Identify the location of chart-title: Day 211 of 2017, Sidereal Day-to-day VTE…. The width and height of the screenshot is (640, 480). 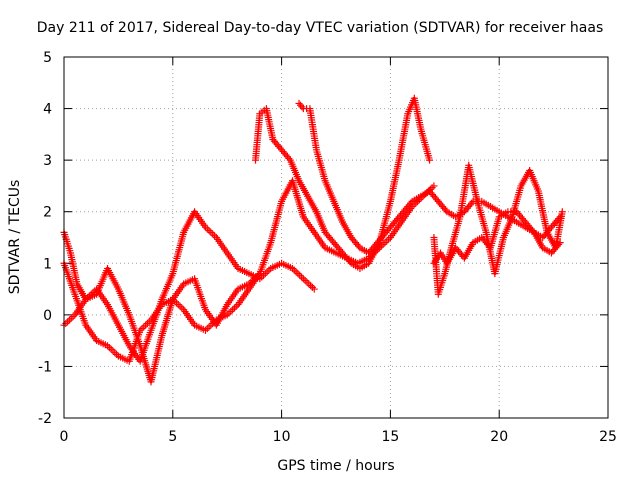
(320, 28).